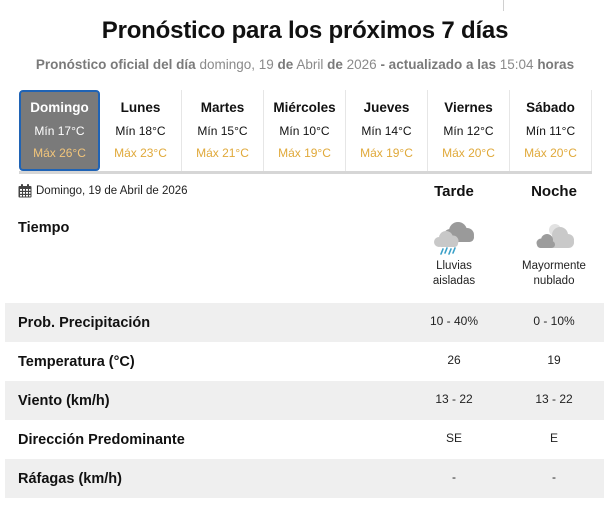 This screenshot has width=610, height=506. Describe the element at coordinates (503, 5) in the screenshot. I see `top-divider` at that location.